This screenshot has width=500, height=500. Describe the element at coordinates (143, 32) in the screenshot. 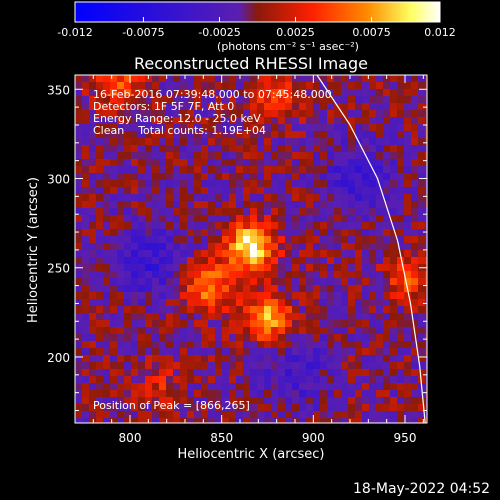

I see `colorbar-tick-label: -0.0075` at that location.